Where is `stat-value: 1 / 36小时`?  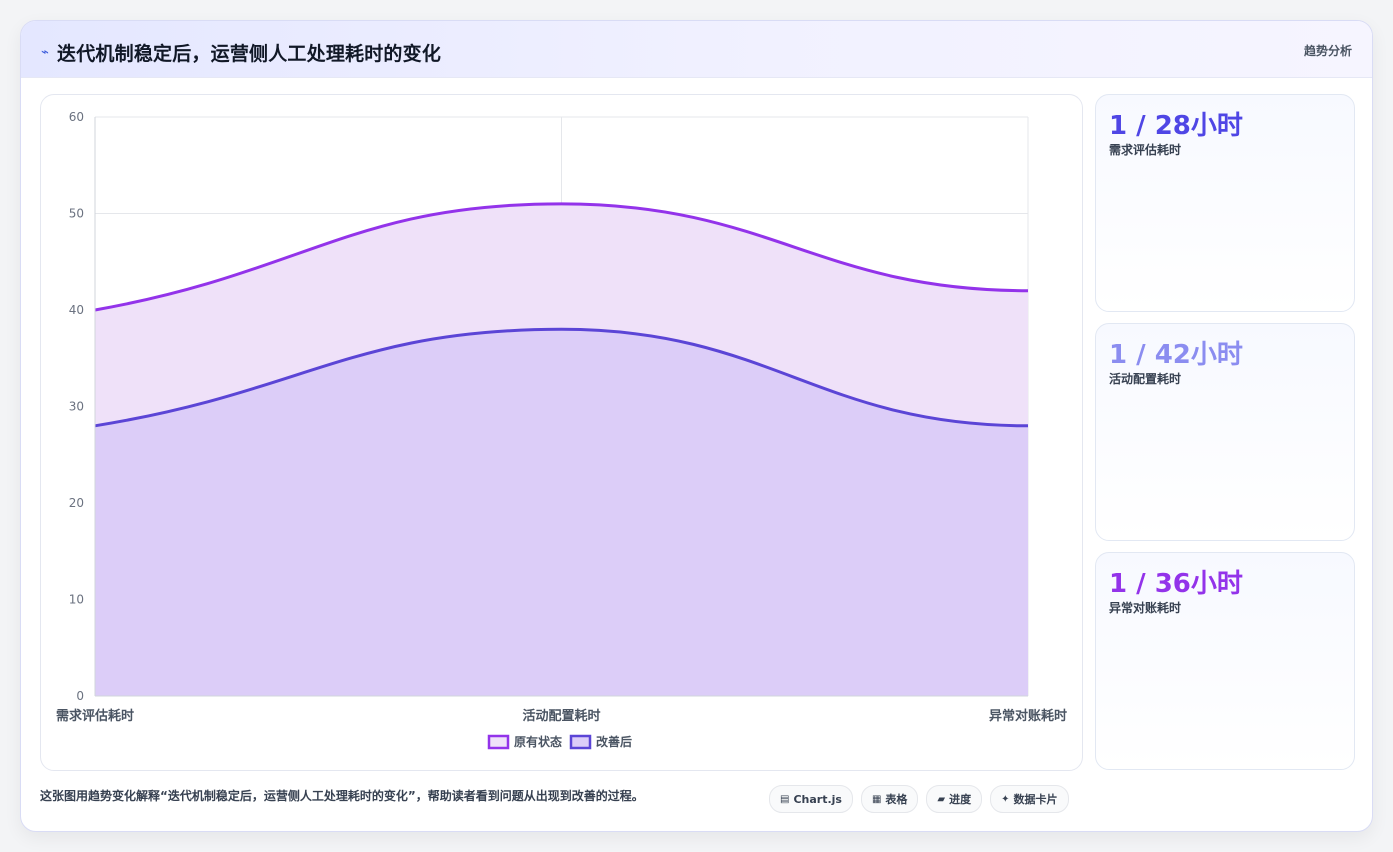 stat-value: 1 / 36小时 is located at coordinates (1176, 584).